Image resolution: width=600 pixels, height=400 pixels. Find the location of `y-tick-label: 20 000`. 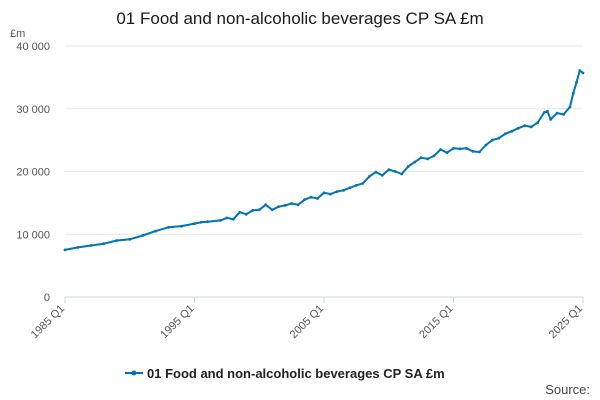

y-tick-label: 20 000 is located at coordinates (33, 173).